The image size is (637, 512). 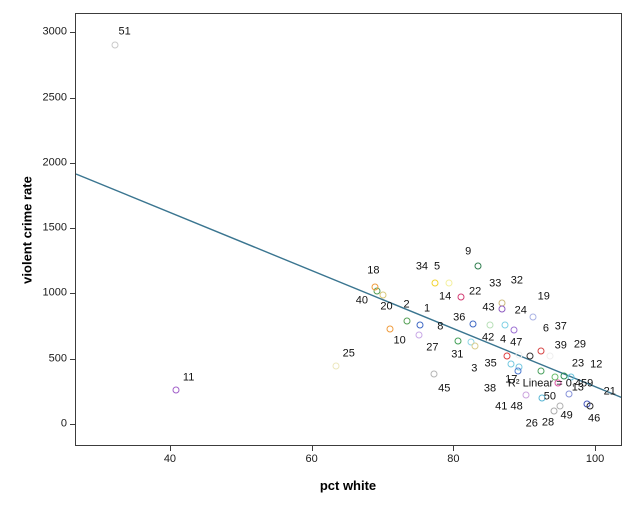 What do you see at coordinates (444, 388) in the screenshot?
I see `point-label-45: 45` at bounding box center [444, 388].